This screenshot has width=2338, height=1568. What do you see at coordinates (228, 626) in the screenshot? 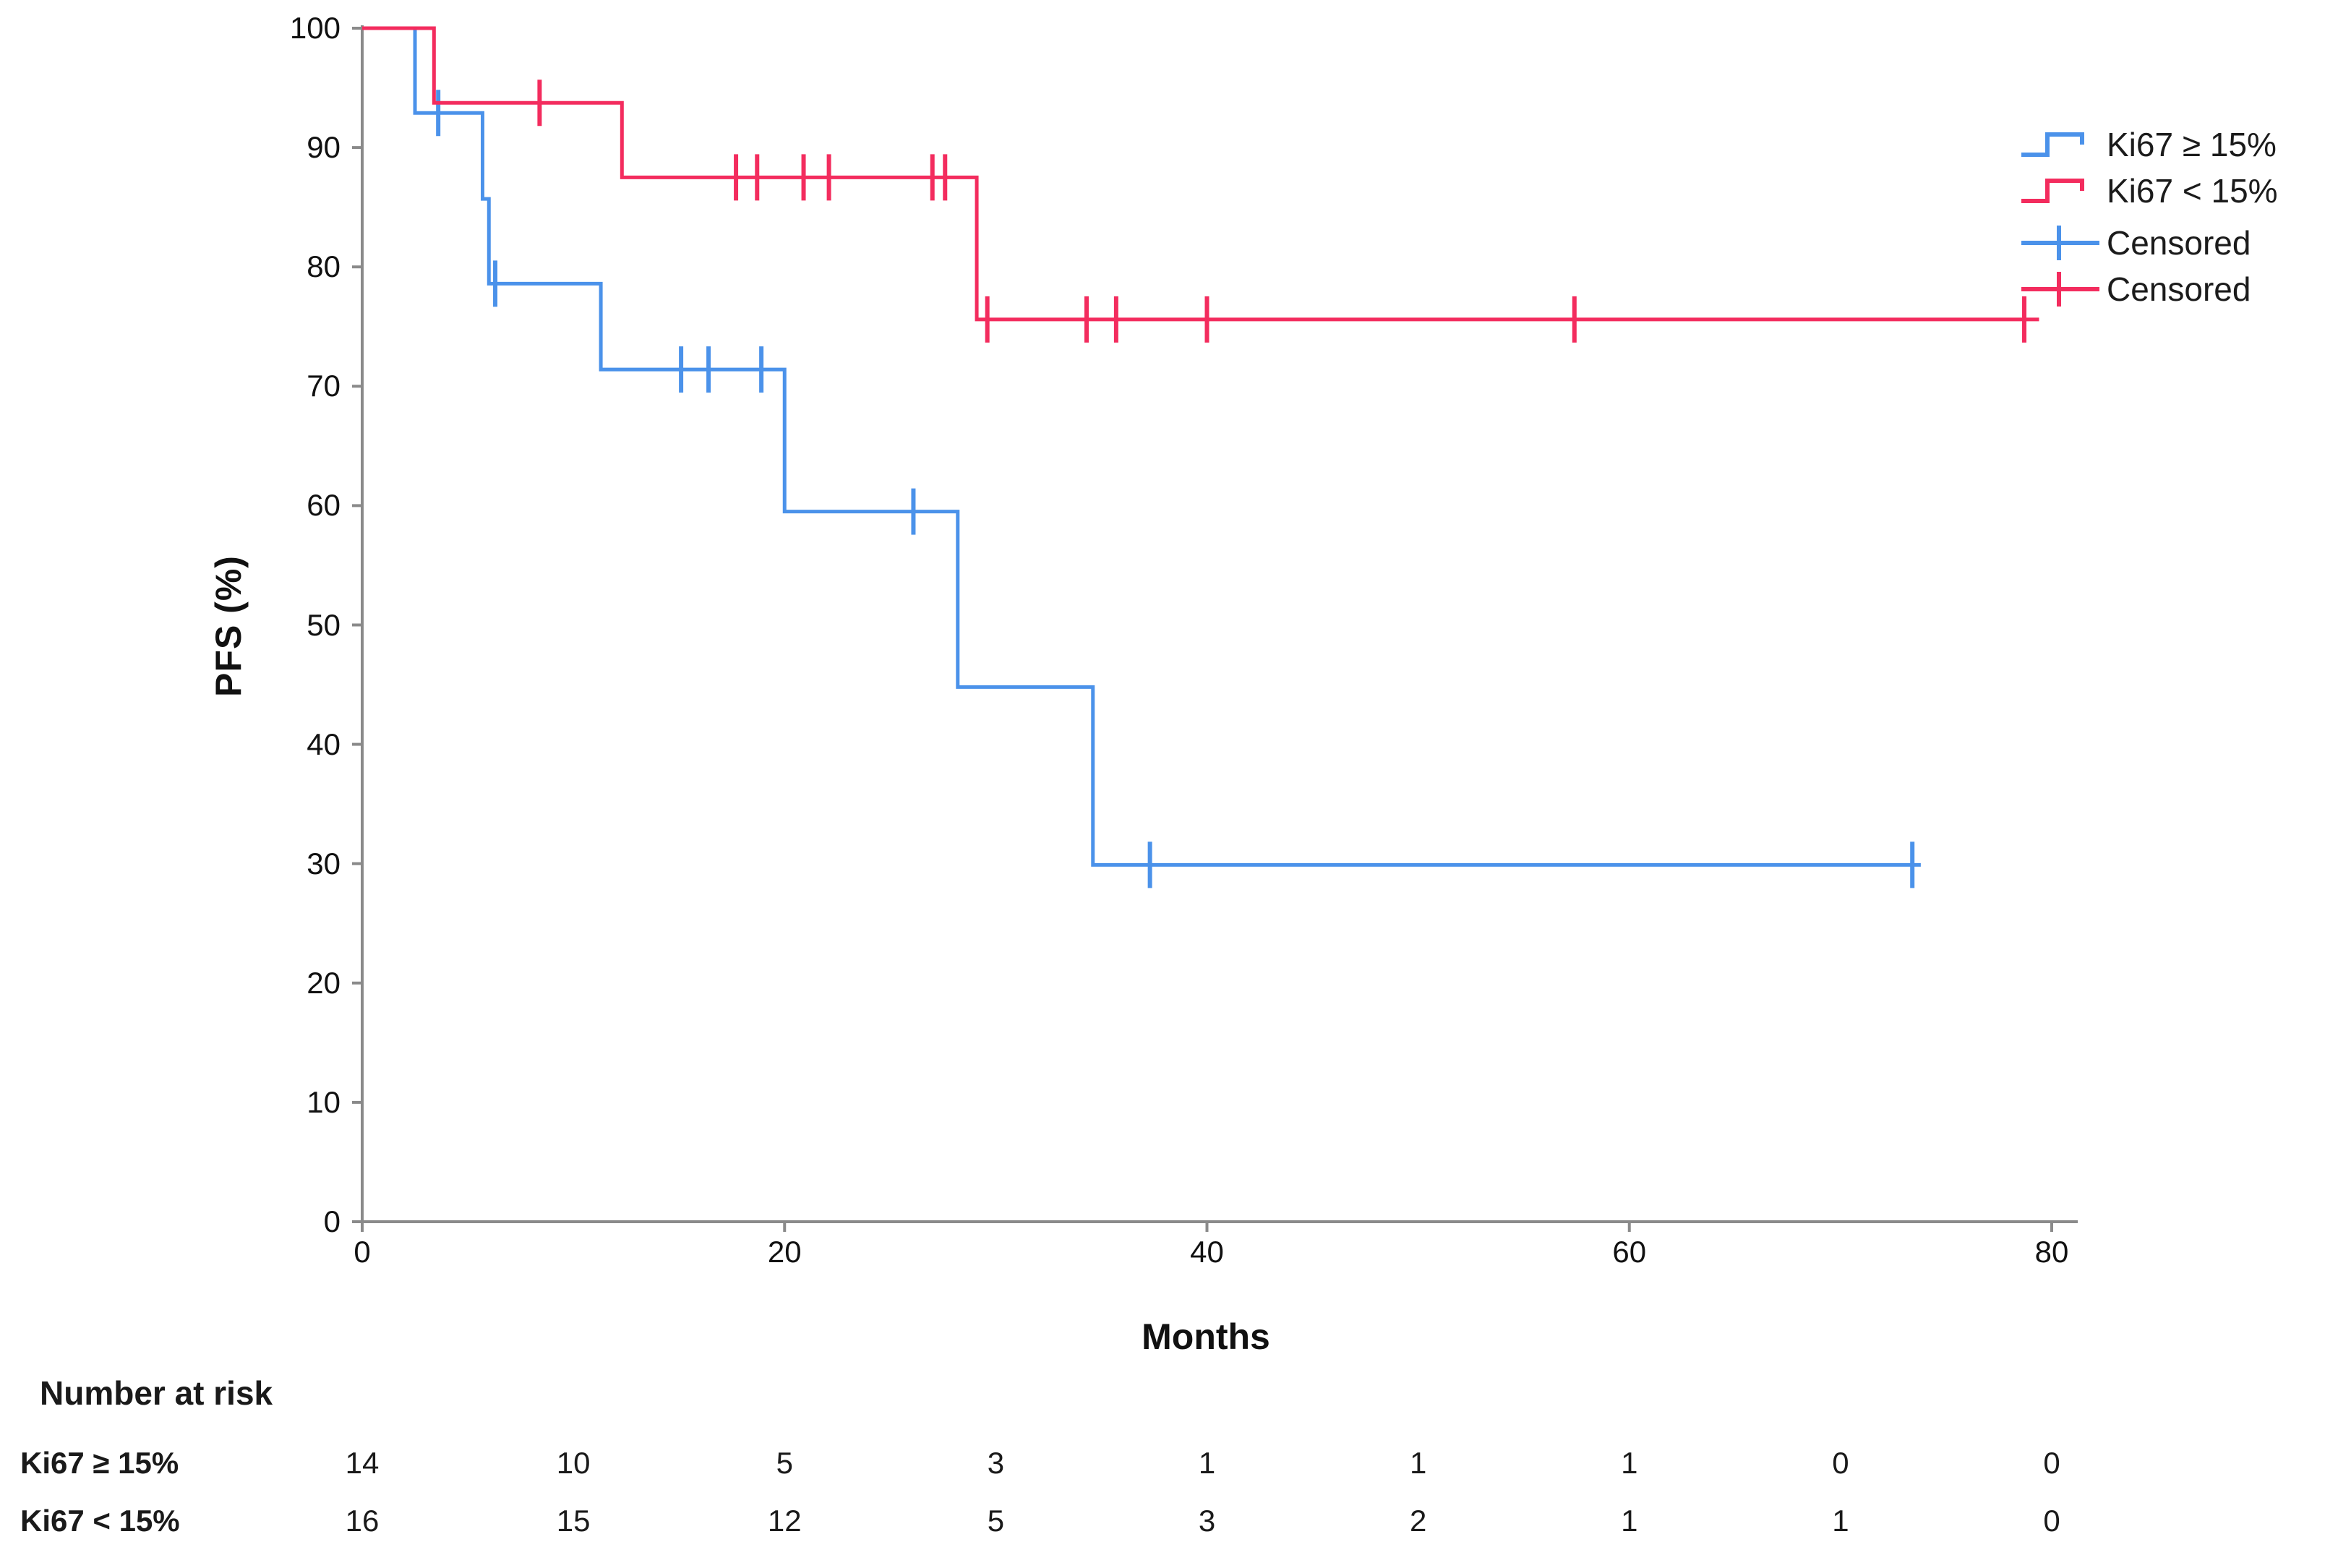
I see `y-axis-title: PFS (%)` at bounding box center [228, 626].